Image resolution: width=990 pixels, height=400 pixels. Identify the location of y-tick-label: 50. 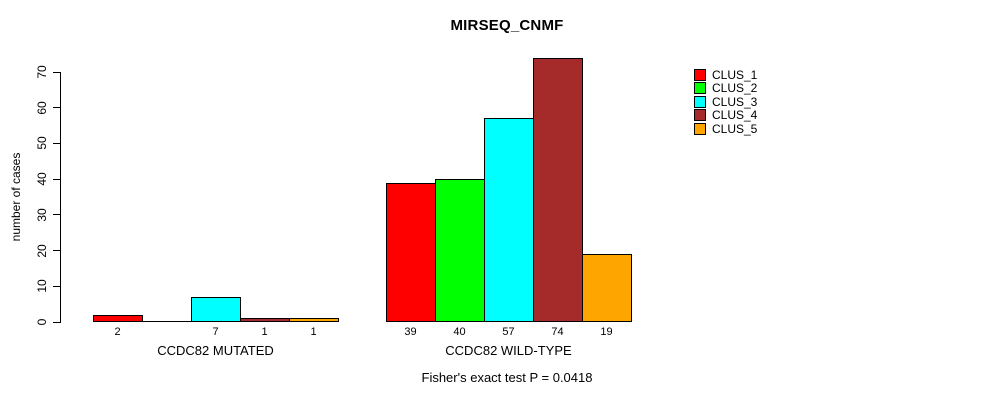
(42, 143).